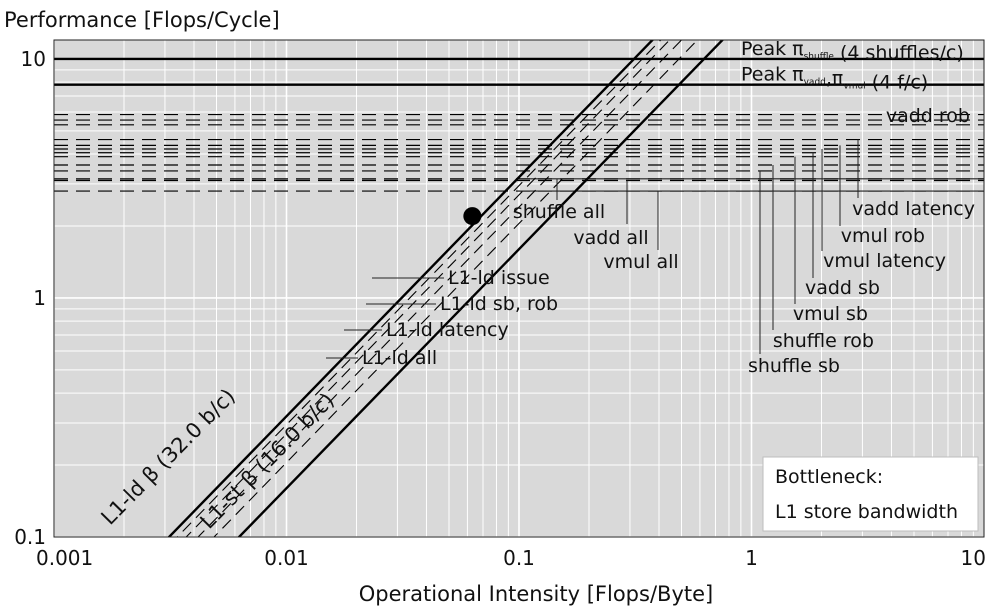  I want to click on compute-bound-label: vadd latency, so click(913, 209).